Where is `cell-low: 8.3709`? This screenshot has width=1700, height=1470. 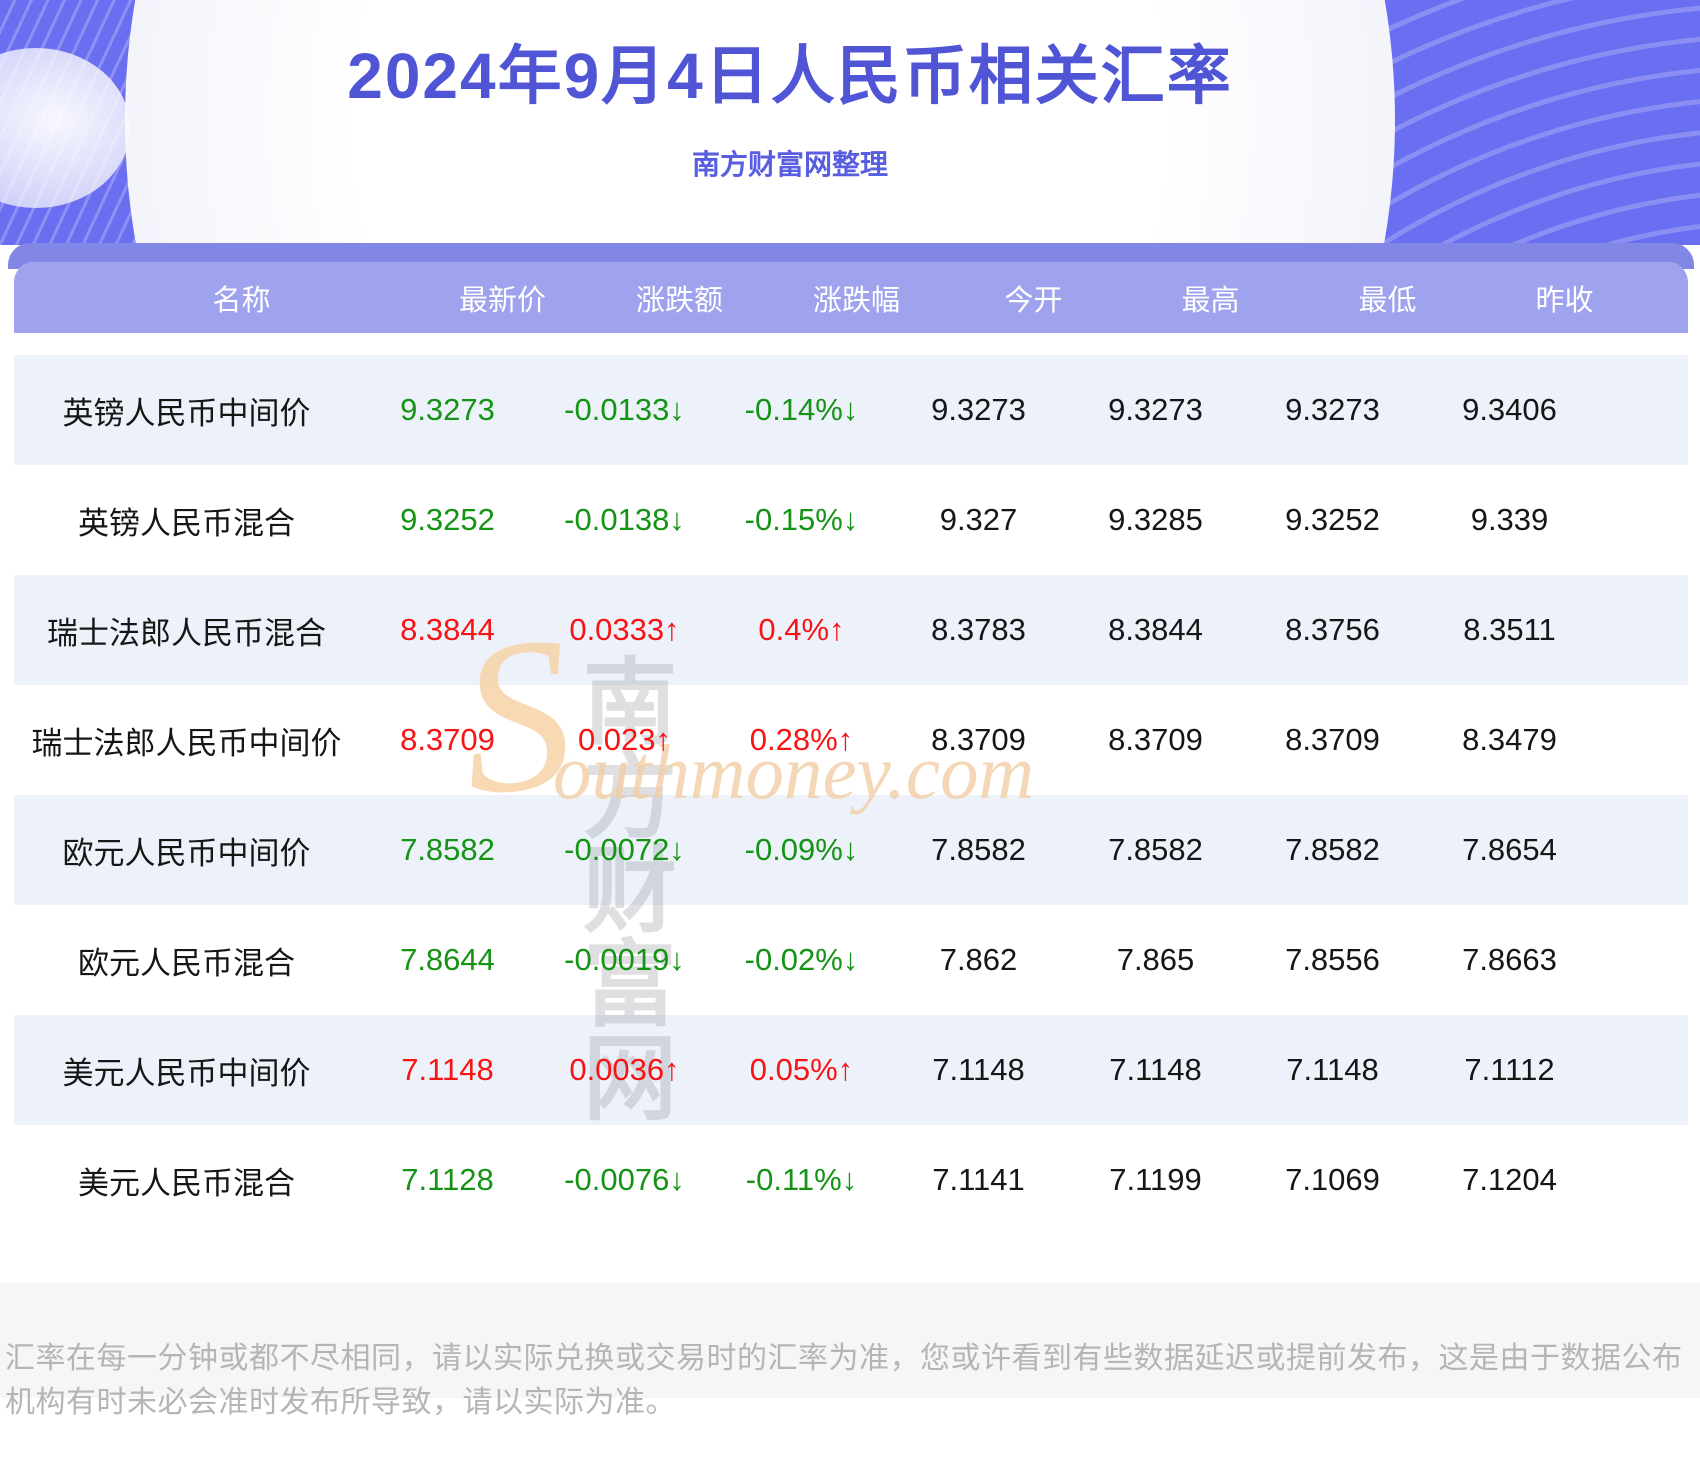 cell-low: 8.3709 is located at coordinates (1332, 739).